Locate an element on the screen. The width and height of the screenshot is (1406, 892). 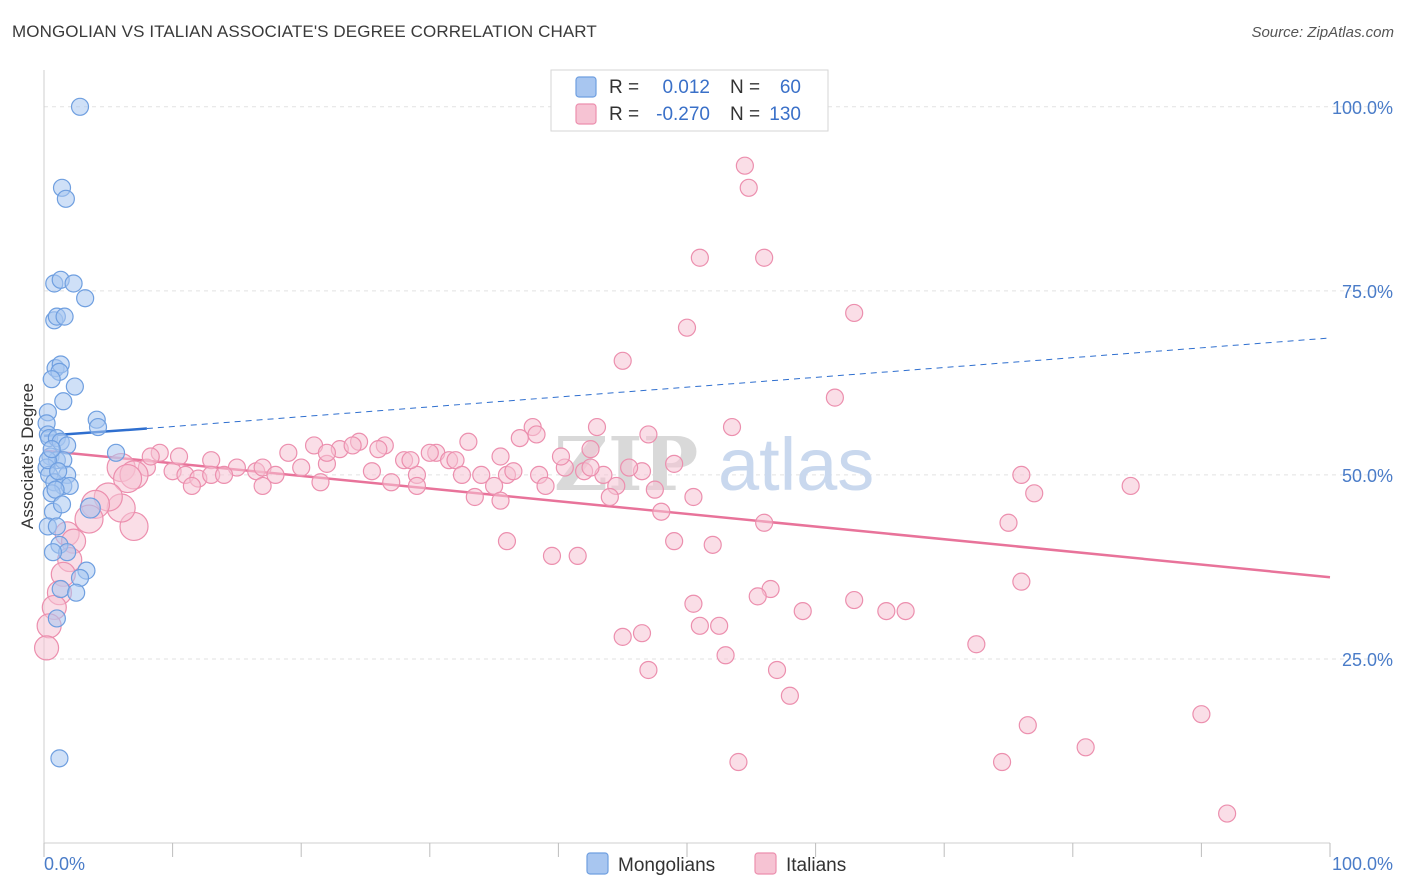
legend-r-label-1: R = is located at coordinates (624, 87).